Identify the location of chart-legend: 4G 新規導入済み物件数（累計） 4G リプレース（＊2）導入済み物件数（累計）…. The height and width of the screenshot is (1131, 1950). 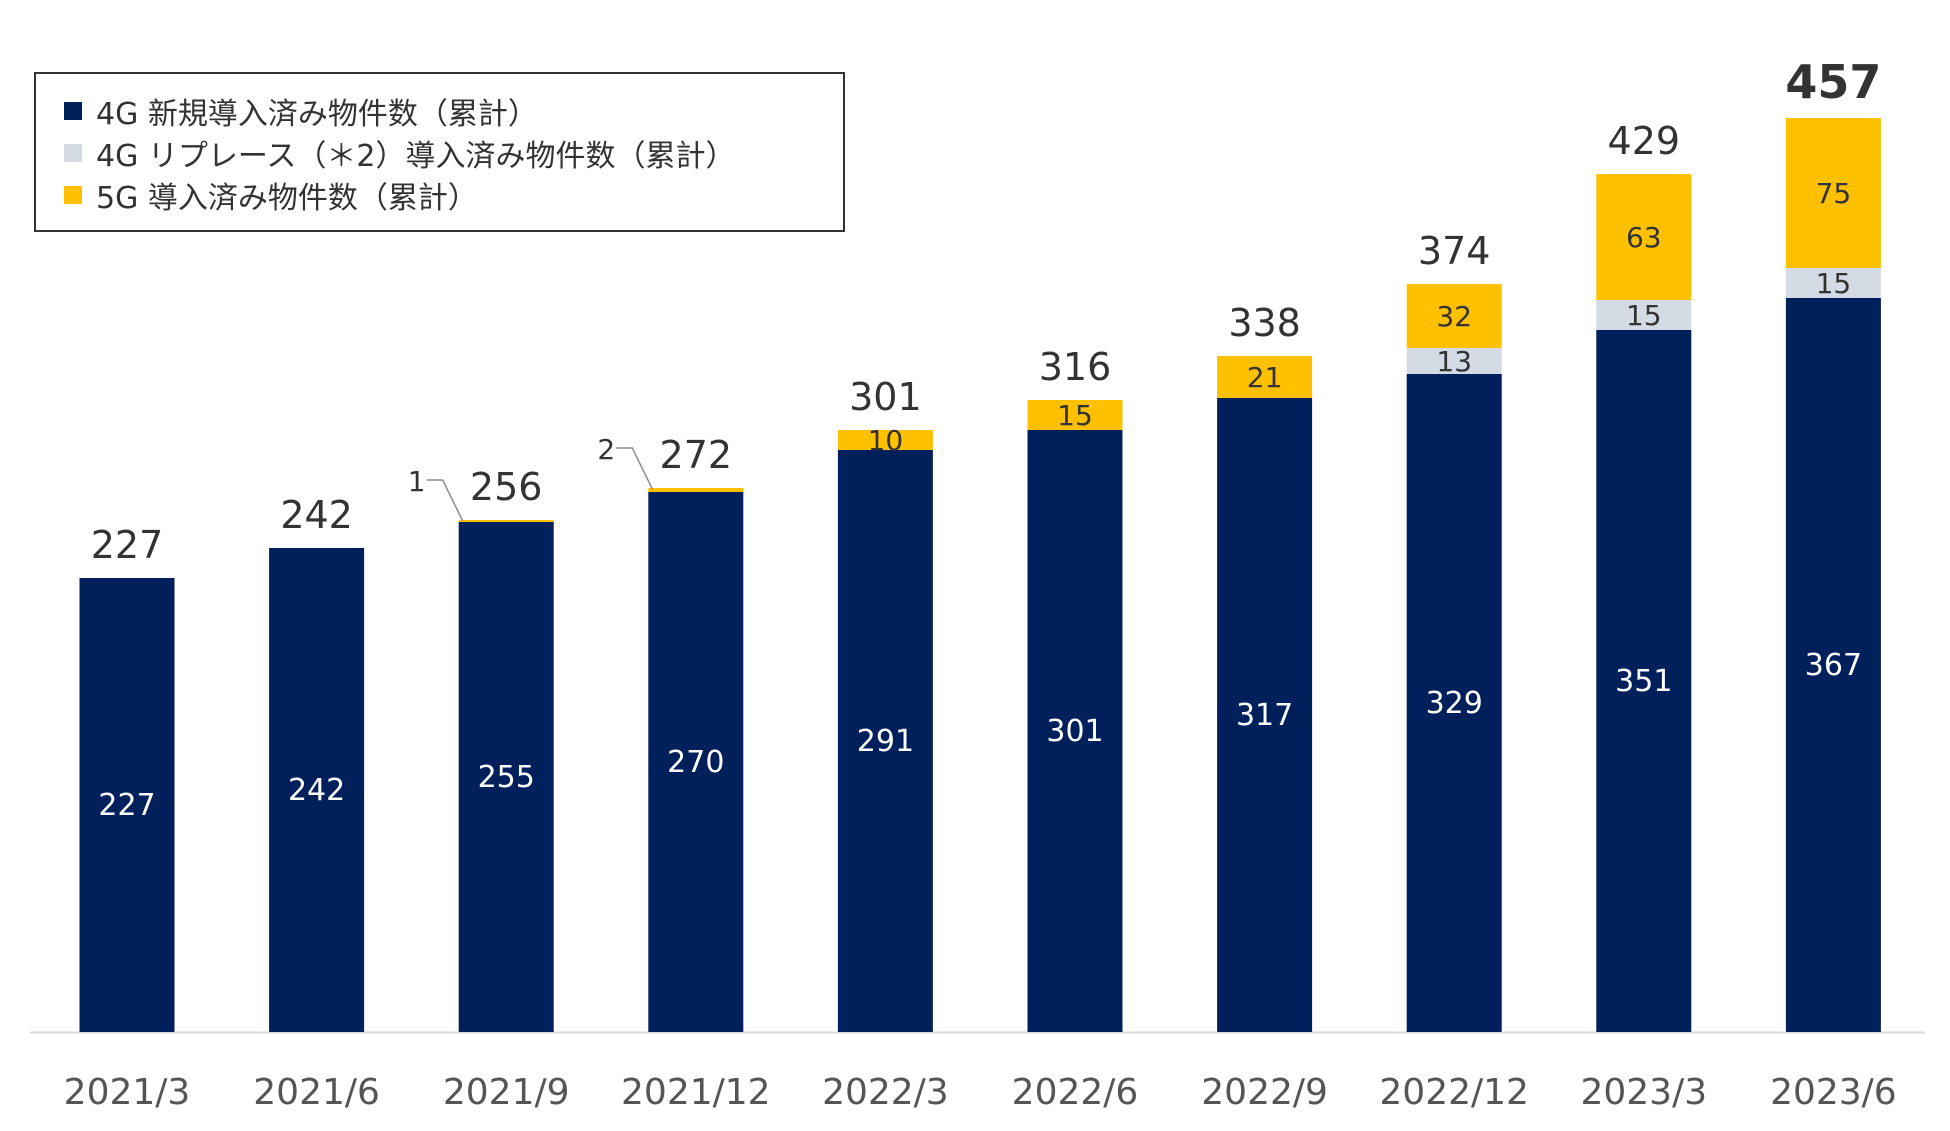
(439, 152).